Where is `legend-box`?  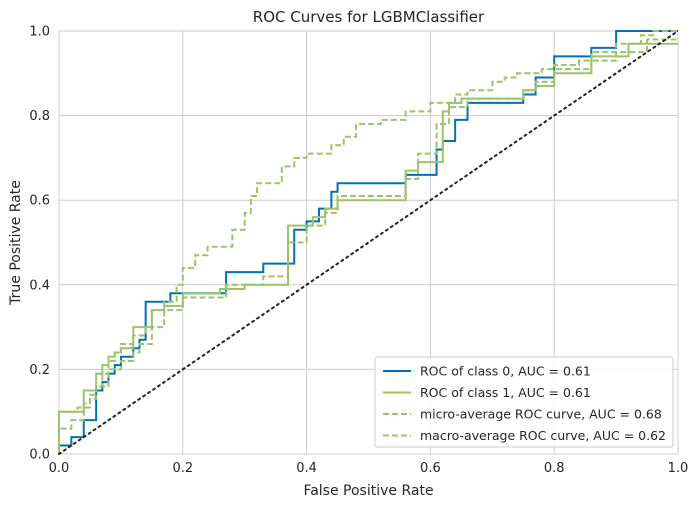
legend-box is located at coordinates (524, 402).